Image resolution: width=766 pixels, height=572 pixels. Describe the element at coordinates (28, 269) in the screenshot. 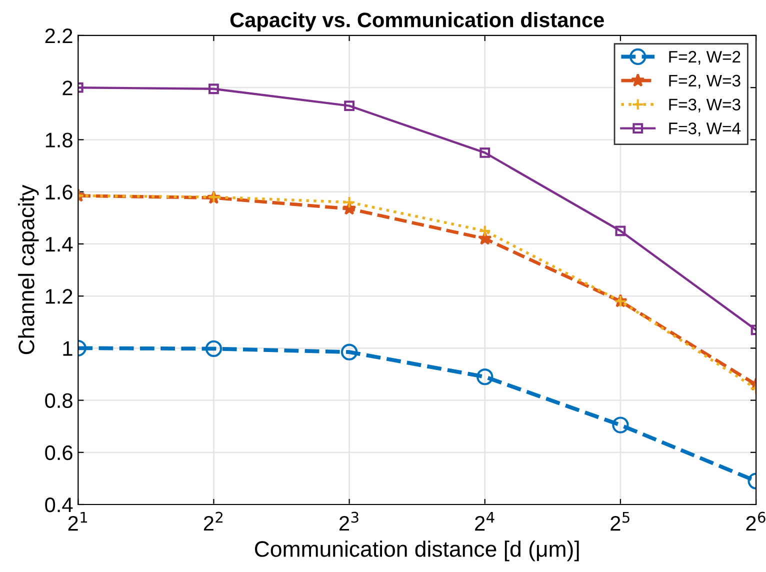

I see `y-axis-title: Channel capacity` at that location.